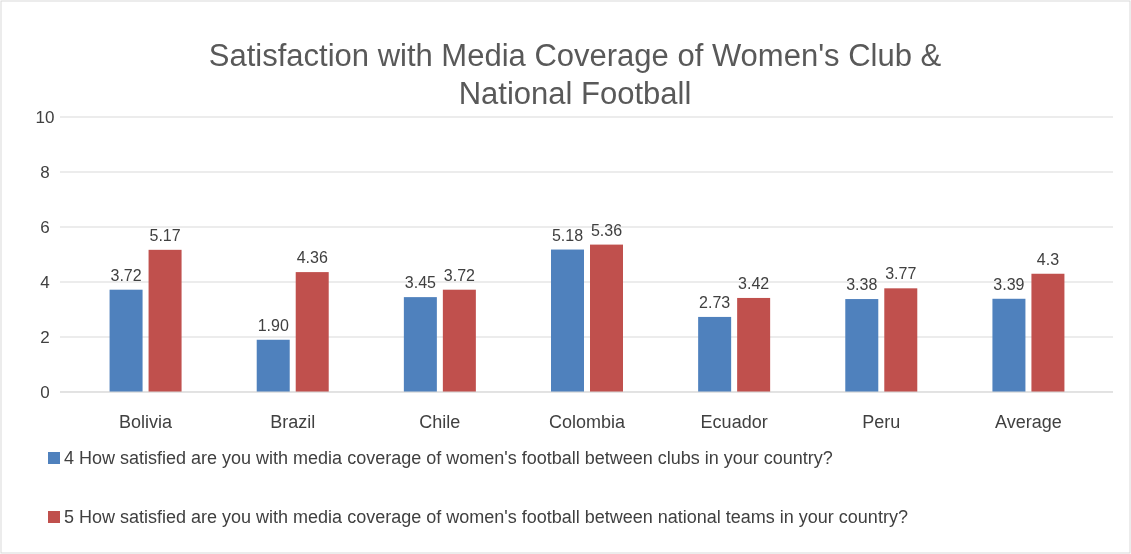 Image resolution: width=1131 pixels, height=554 pixels. Describe the element at coordinates (312, 258) in the screenshot. I see `data-label: 4.36` at that location.